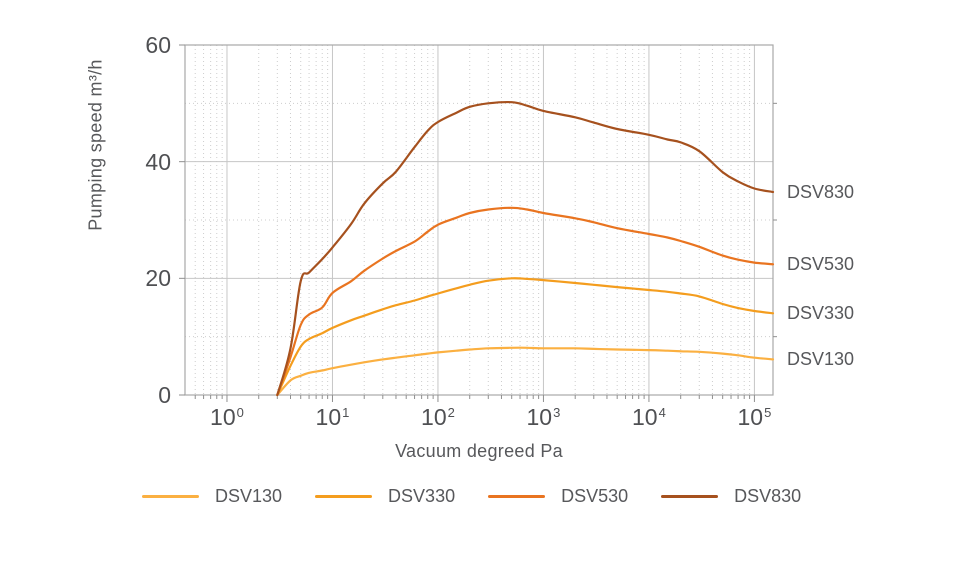 This screenshot has height=584, width=975. What do you see at coordinates (479, 451) in the screenshot?
I see `x-axis-title: Vacuum degreed Pa` at bounding box center [479, 451].